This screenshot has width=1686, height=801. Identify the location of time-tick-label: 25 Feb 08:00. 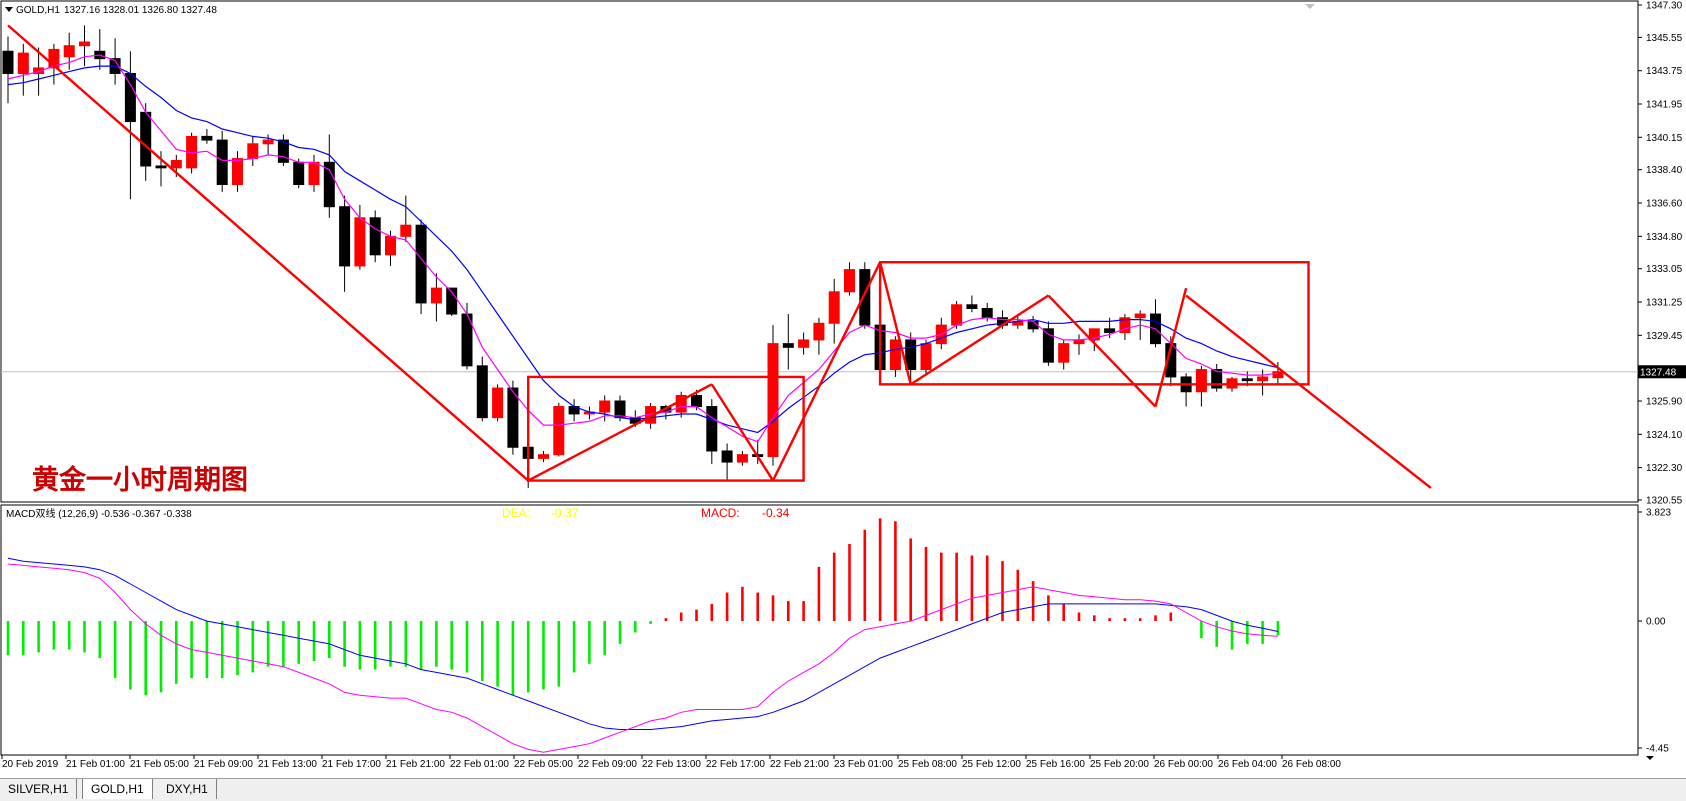
(927, 764).